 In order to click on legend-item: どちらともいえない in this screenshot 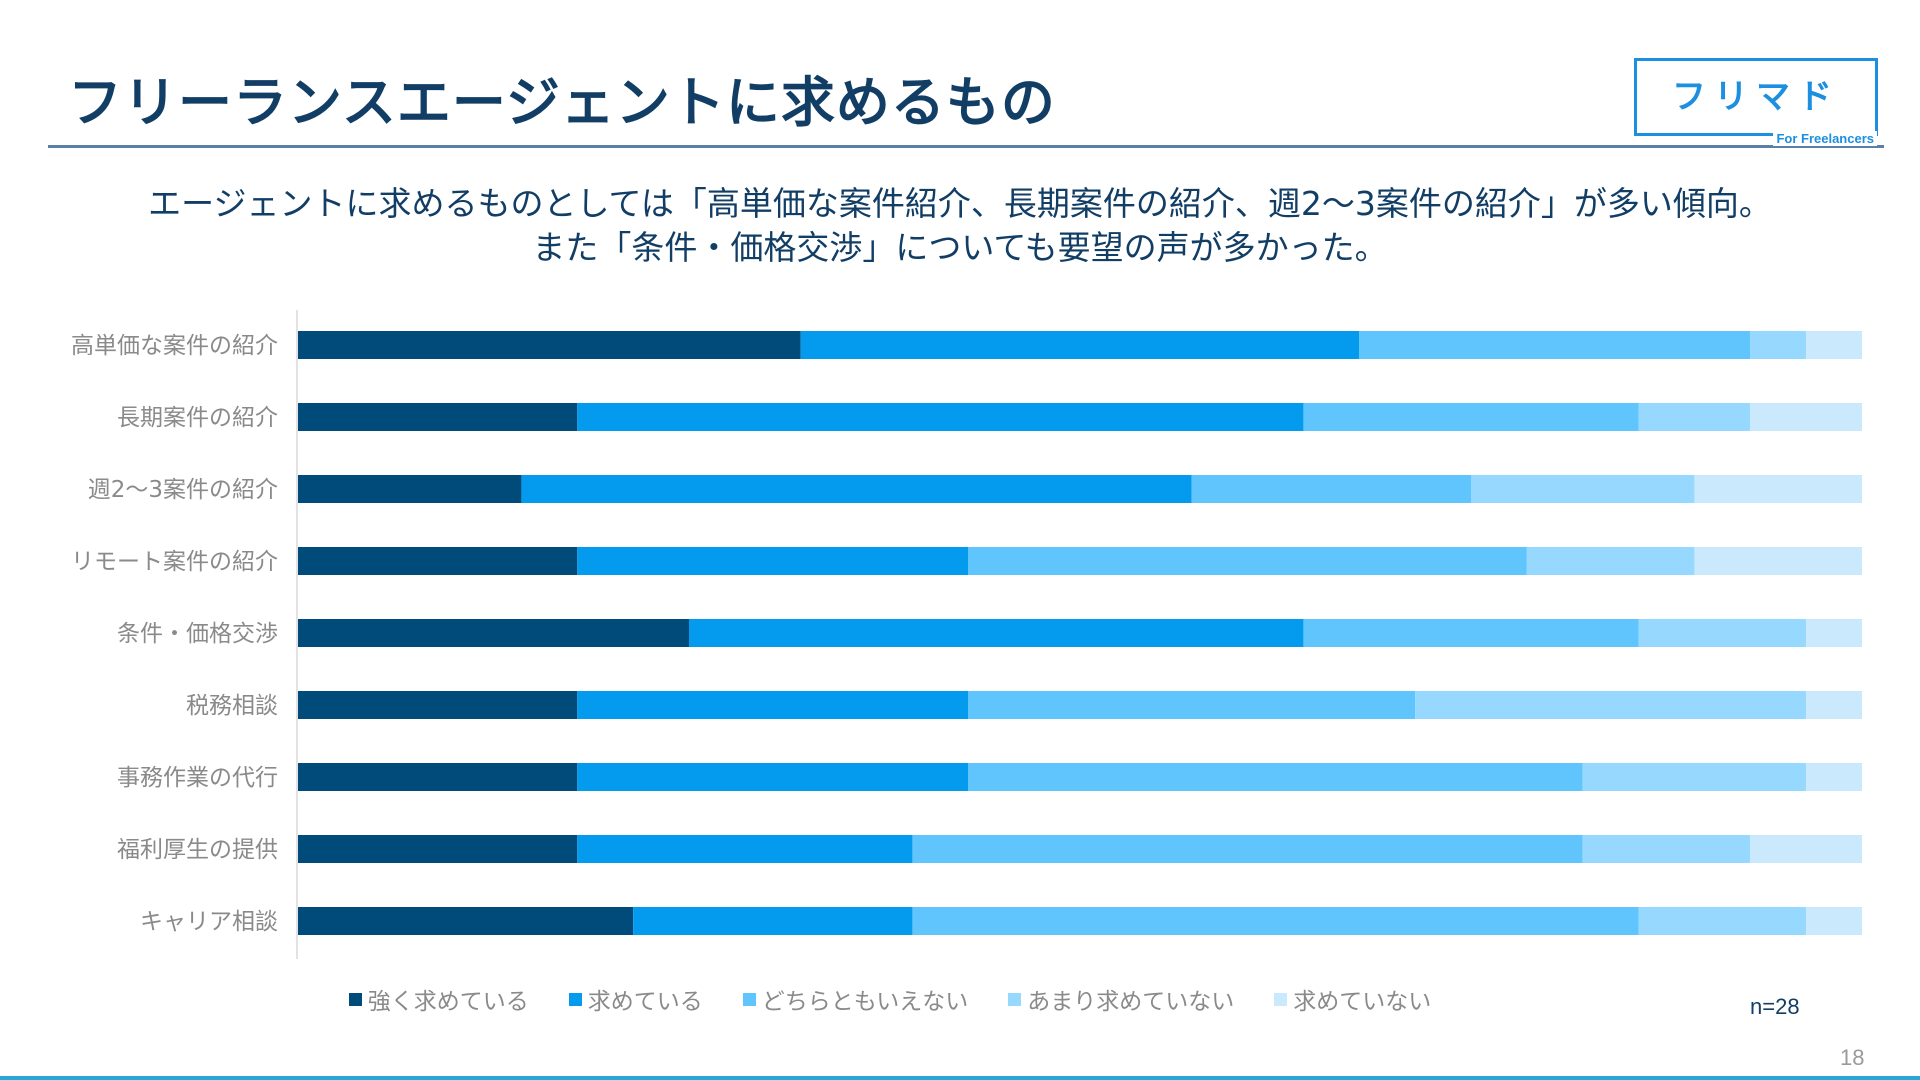, I will do `click(855, 999)`.